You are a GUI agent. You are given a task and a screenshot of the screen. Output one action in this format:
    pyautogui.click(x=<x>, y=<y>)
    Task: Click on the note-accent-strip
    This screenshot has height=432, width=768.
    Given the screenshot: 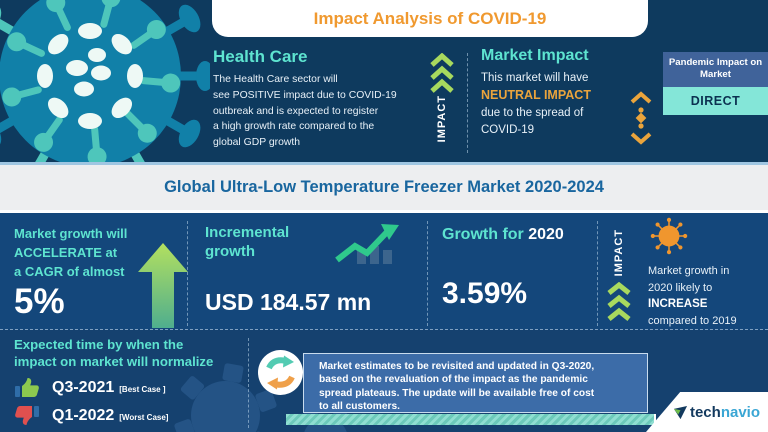 What is the action you would take?
    pyautogui.click(x=471, y=419)
    